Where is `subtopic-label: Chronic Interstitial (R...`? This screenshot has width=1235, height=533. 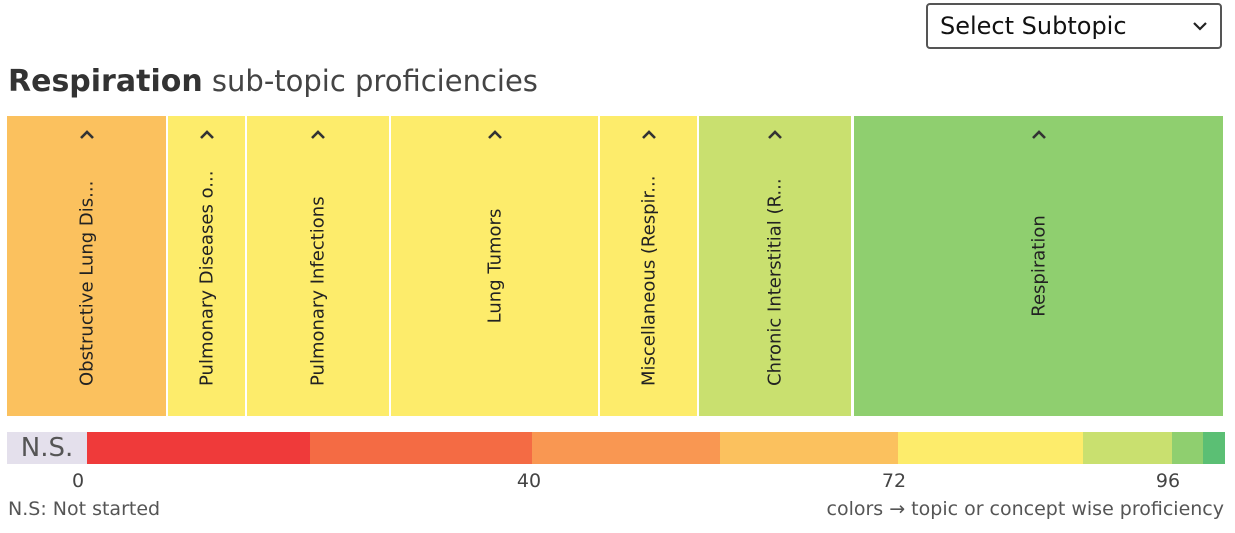 subtopic-label: Chronic Interstitial (R... is located at coordinates (775, 282).